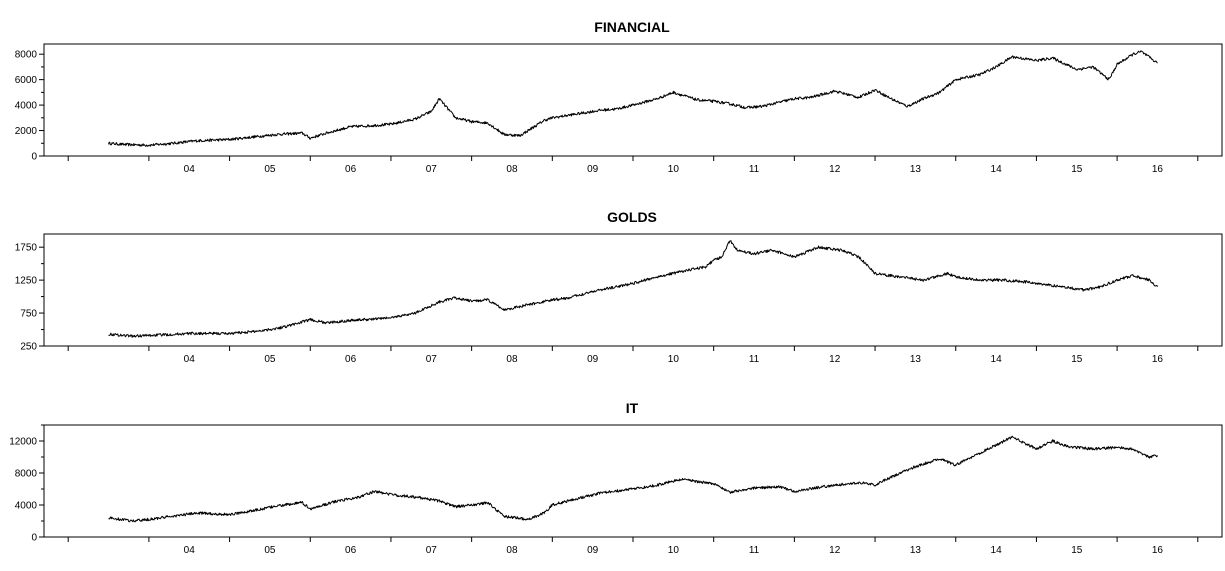  What do you see at coordinates (26, 80) in the screenshot?
I see `y-tick-label: 6000` at bounding box center [26, 80].